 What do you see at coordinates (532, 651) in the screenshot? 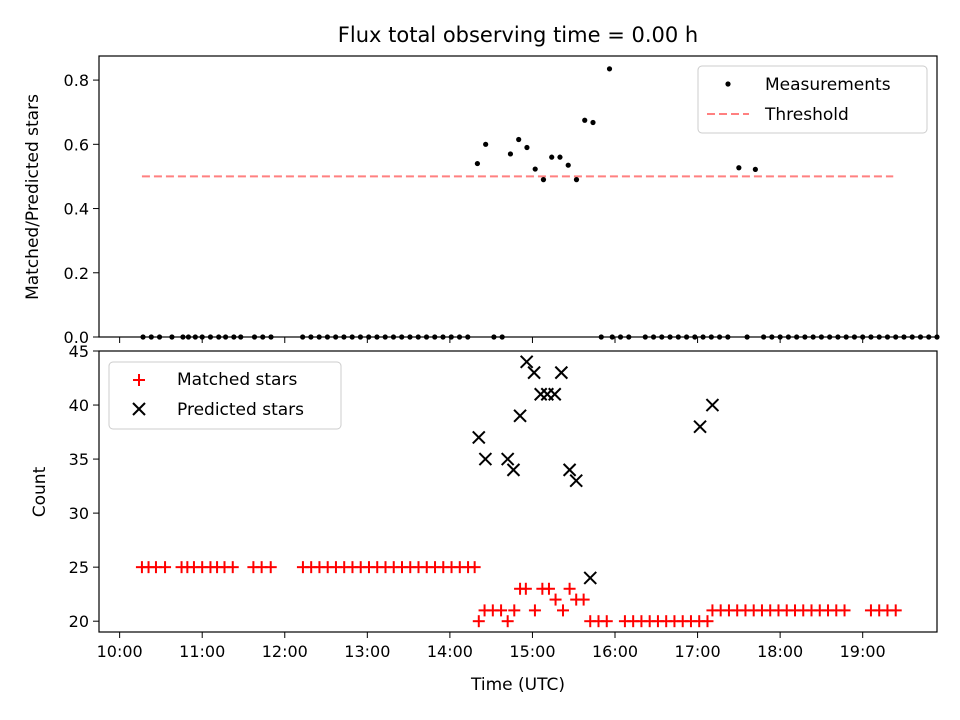
I see `x-tick-label: 15:00` at bounding box center [532, 651].